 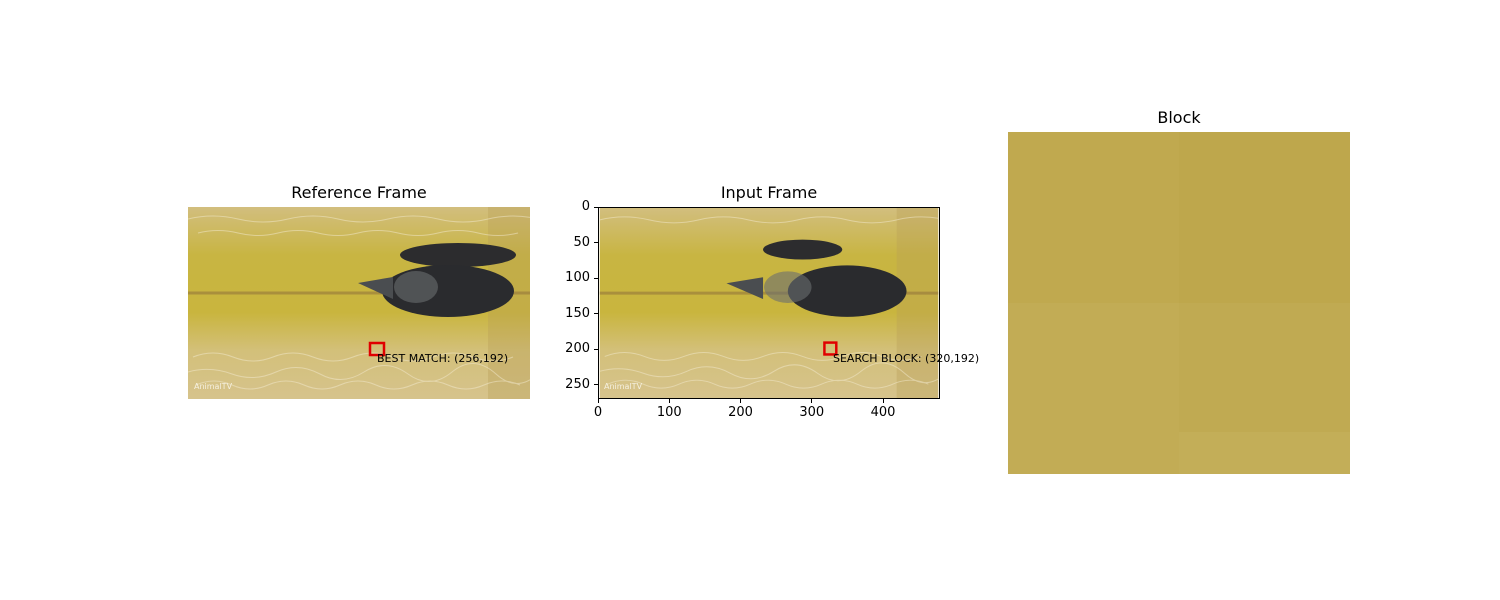 What do you see at coordinates (359, 192) in the screenshot?
I see `reference-frame-title: Reference Frame` at bounding box center [359, 192].